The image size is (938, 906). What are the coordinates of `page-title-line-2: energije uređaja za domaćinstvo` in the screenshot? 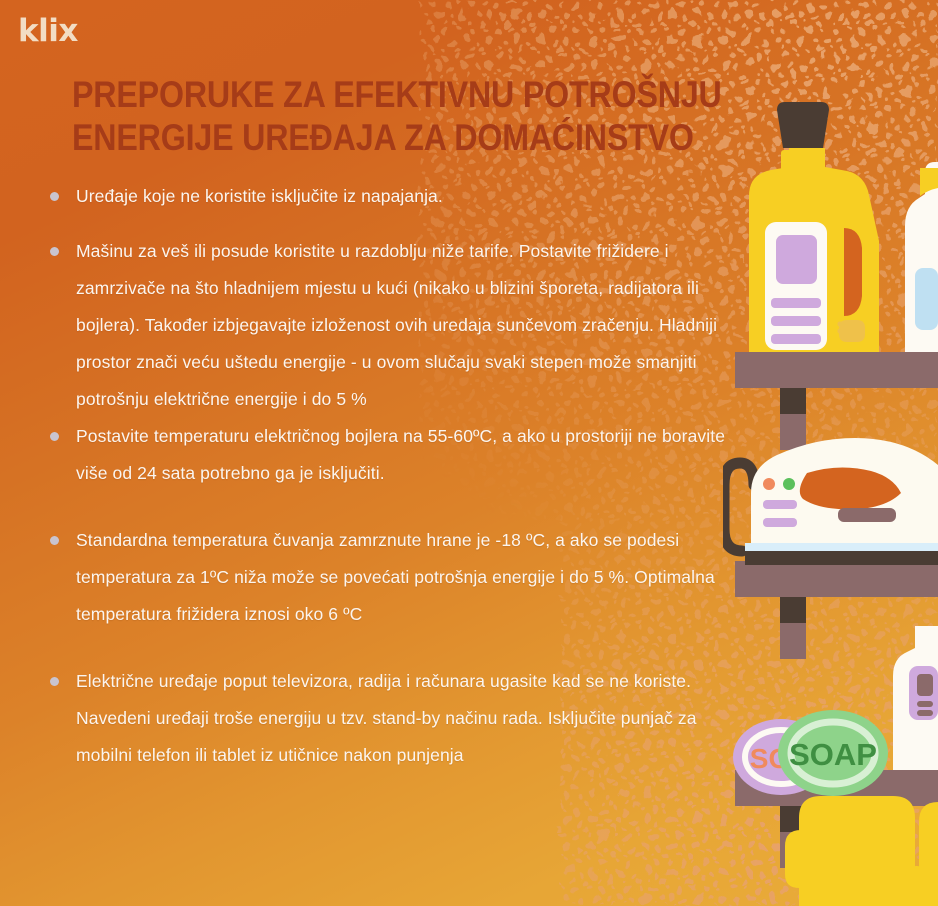 It's located at (383, 138).